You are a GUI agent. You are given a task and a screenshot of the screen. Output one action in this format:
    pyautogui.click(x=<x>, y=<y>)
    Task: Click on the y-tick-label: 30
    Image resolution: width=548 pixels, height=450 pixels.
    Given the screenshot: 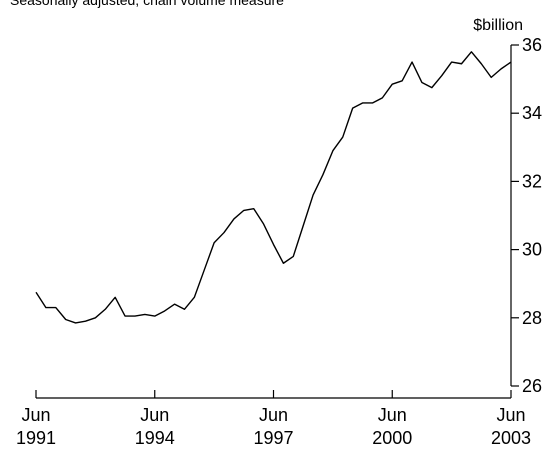 What is the action you would take?
    pyautogui.click(x=532, y=250)
    